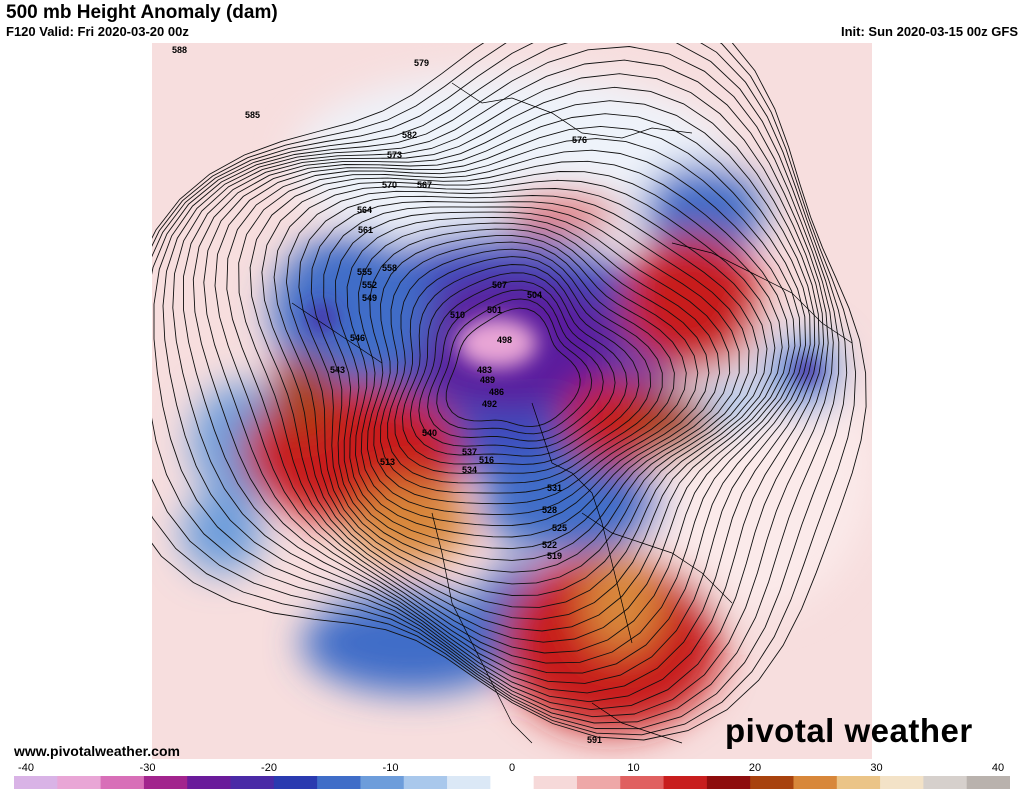 The image size is (1024, 791). What do you see at coordinates (26, 768) in the screenshot?
I see `colorbar-tick-label: -40` at bounding box center [26, 768].